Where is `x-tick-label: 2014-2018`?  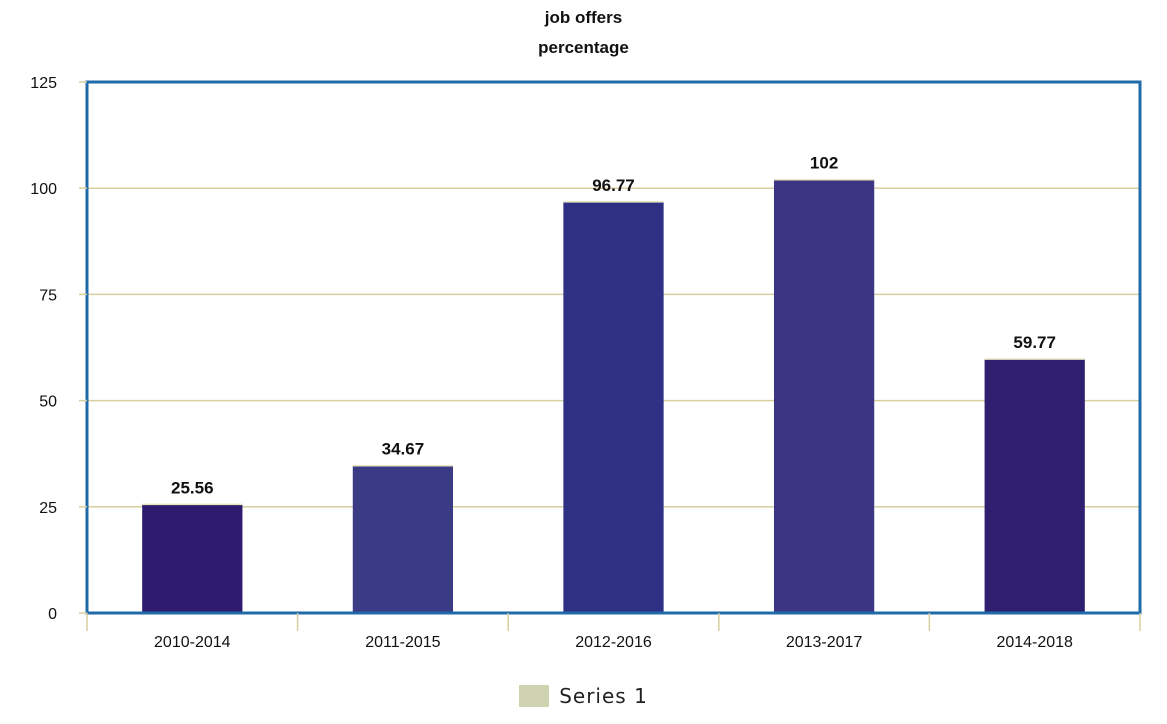 x-tick-label: 2014-2018 is located at coordinates (1034, 642).